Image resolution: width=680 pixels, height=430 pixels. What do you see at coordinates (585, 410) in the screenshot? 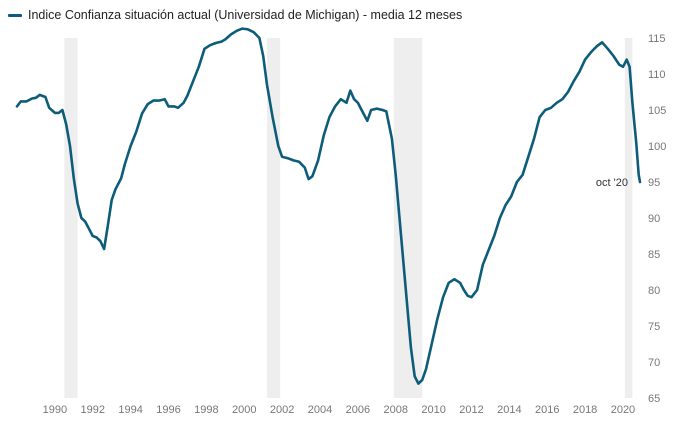
I see `x-tick-label-14: 2018` at bounding box center [585, 410].